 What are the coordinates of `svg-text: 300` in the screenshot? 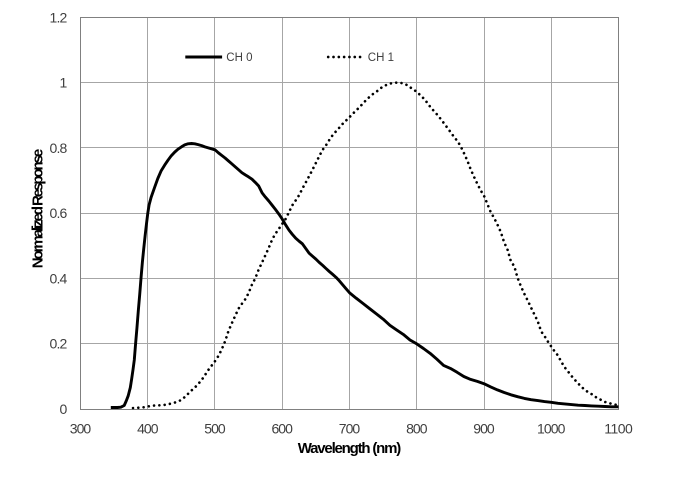 It's located at (81, 429).